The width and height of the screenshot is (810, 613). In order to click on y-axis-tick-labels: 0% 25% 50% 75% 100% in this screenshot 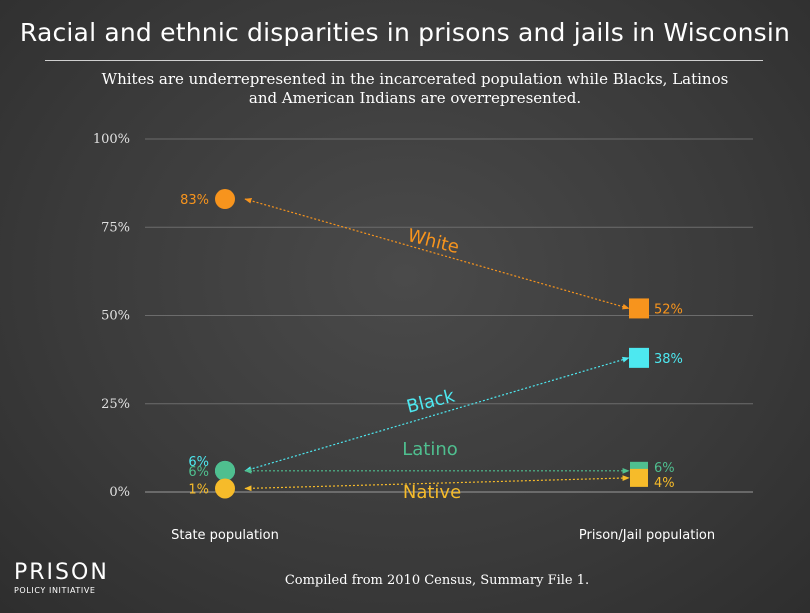, I will do `click(111, 316)`.